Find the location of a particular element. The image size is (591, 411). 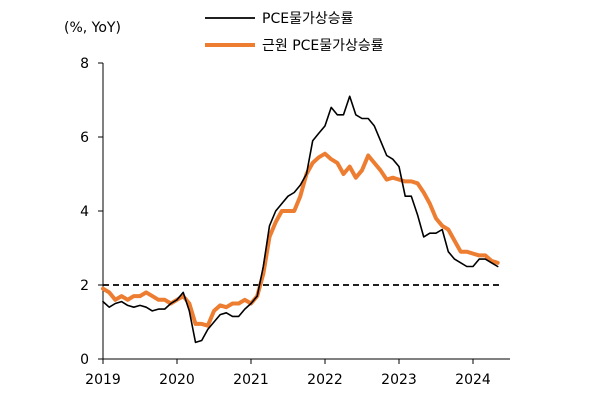

x-tick-label: 2024 is located at coordinates (473, 380).